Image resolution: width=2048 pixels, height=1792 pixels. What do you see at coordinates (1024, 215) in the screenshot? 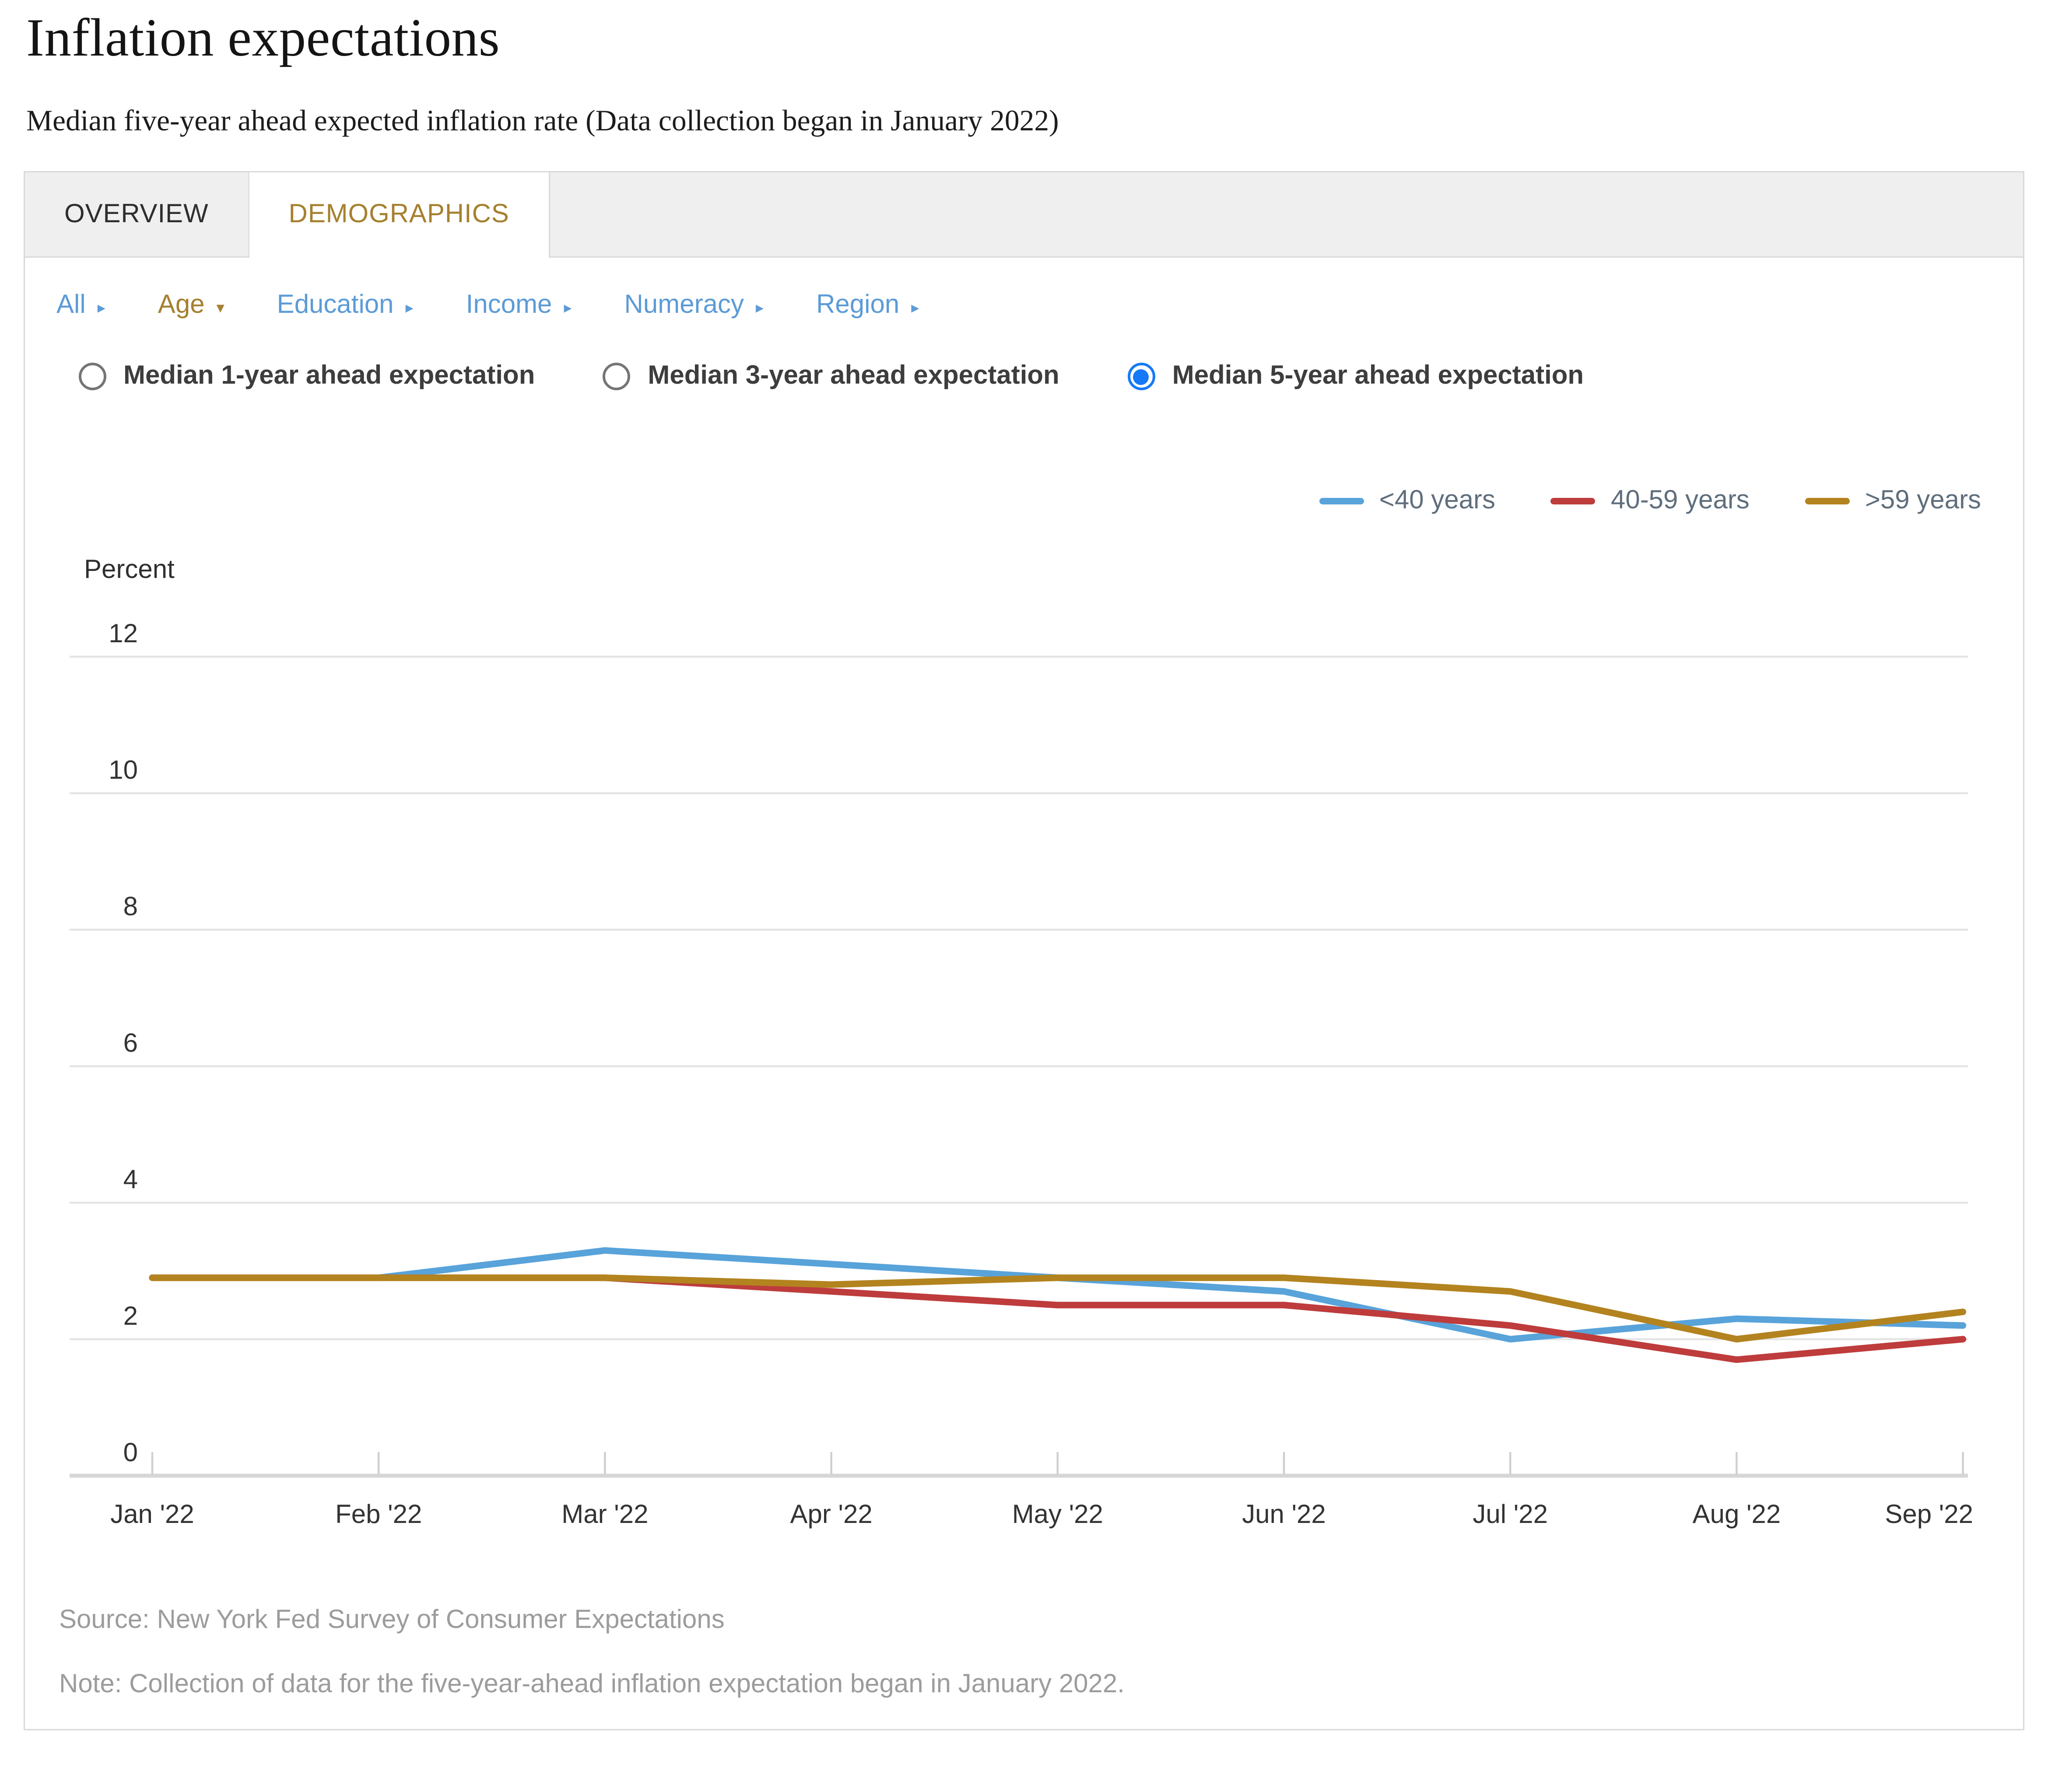
I see `tab-bar: OVERVIEW DEMOGRAPHICS` at bounding box center [1024, 215].